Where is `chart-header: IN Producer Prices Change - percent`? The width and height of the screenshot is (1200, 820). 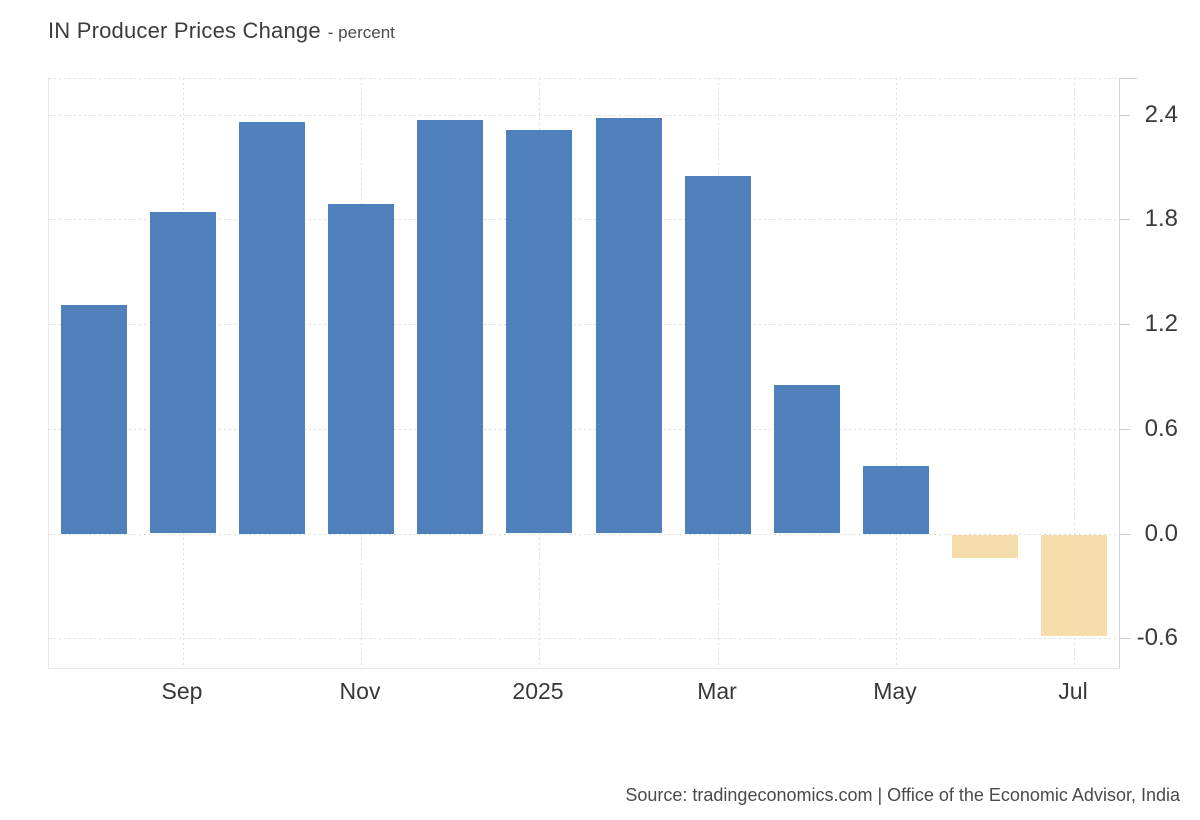 chart-header: IN Producer Prices Change - percent is located at coordinates (221, 31).